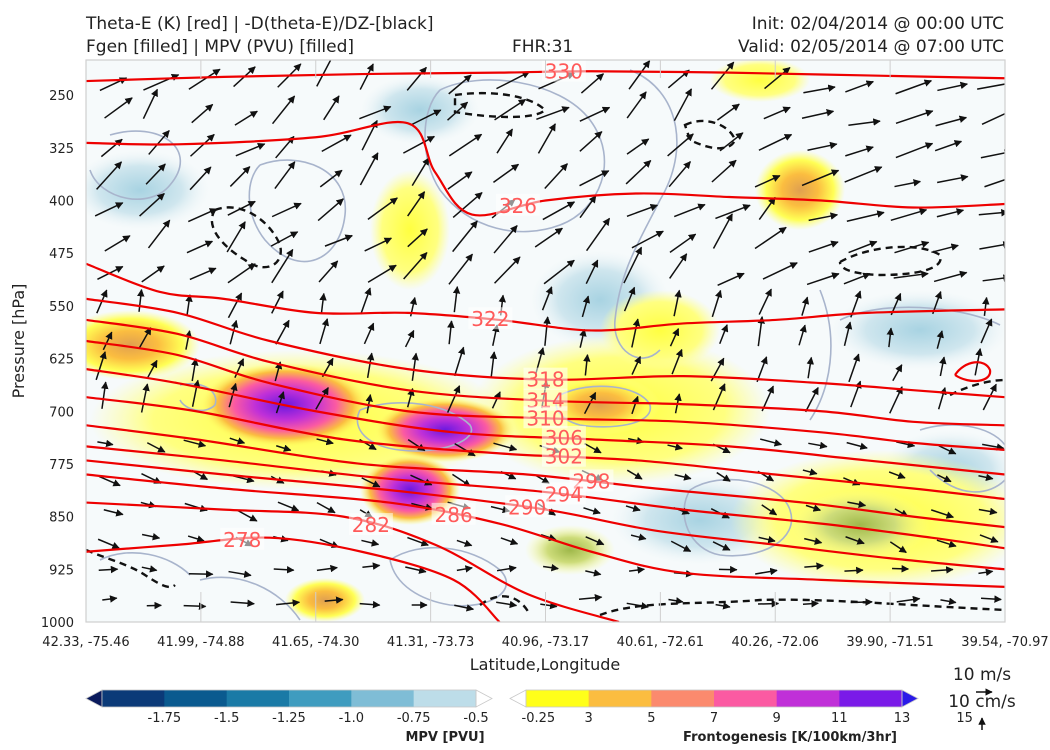 The image size is (1050, 750). What do you see at coordinates (61, 465) in the screenshot?
I see `y-tick-label: 775` at bounding box center [61, 465].